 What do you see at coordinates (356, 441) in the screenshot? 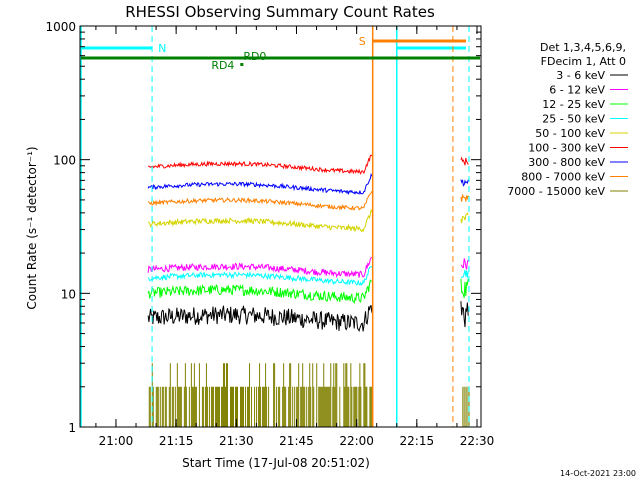
I see `x-tick-label: 22:00` at bounding box center [356, 441].